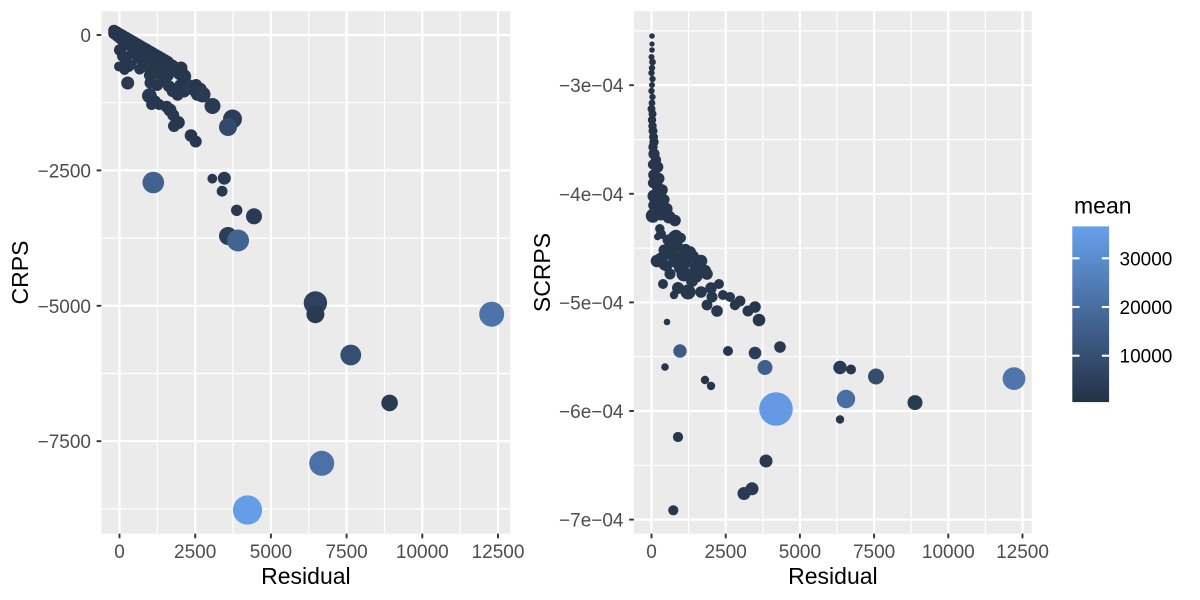  Describe the element at coordinates (20, 273) in the screenshot. I see `svg-text: CRPS` at that location.